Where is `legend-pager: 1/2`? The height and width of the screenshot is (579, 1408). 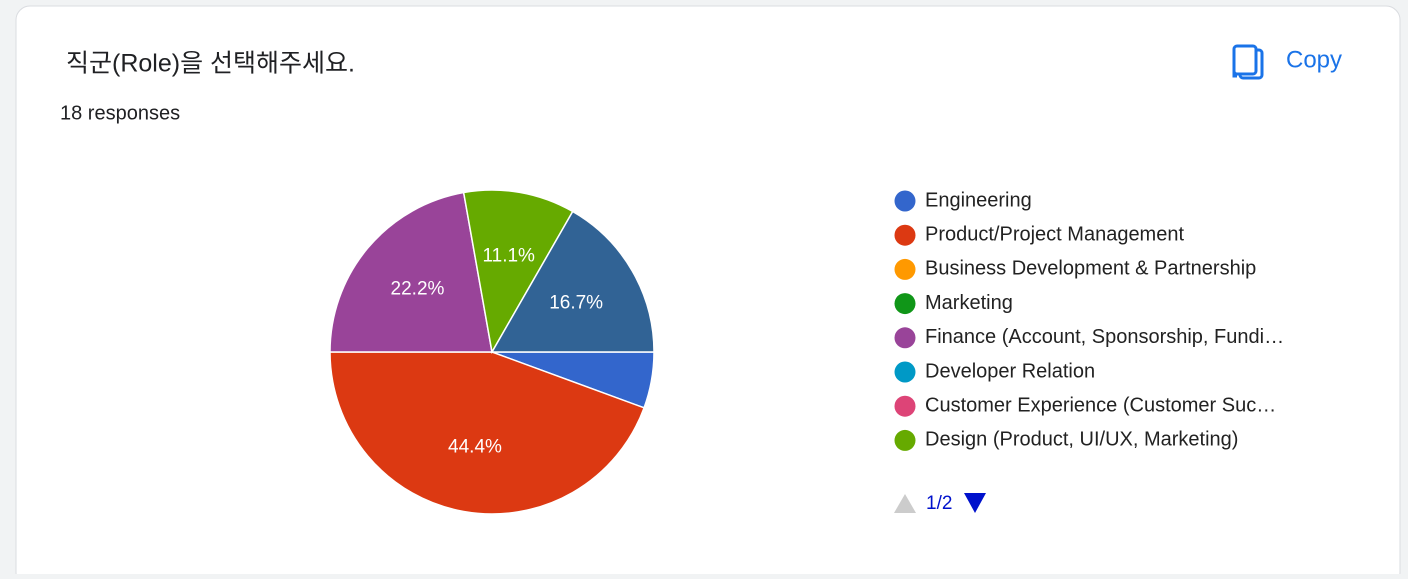
legend-pager: 1/2 is located at coordinates (940, 503).